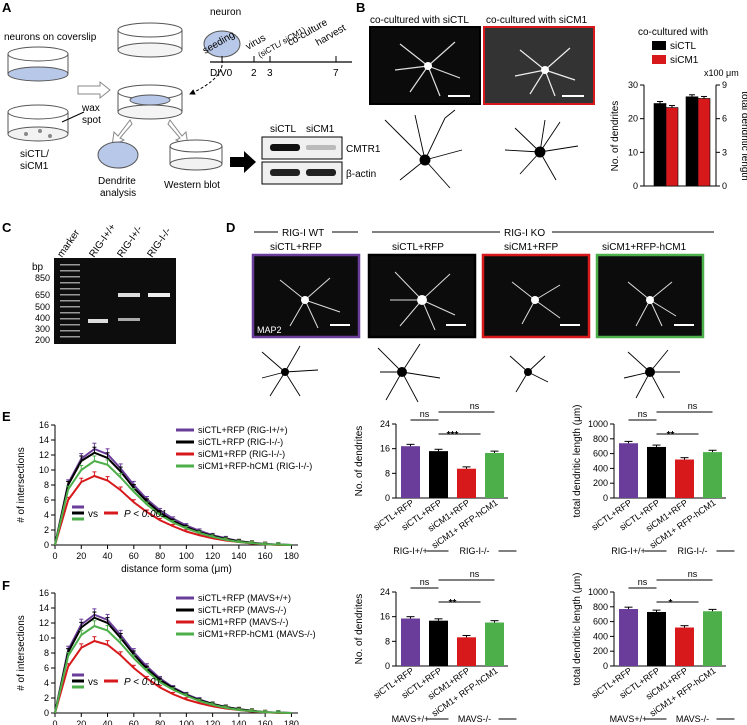 This screenshot has height=725, width=747. Describe the element at coordinates (418, 247) in the screenshot. I see `d-img2-title: siCTL+RFP` at that location.